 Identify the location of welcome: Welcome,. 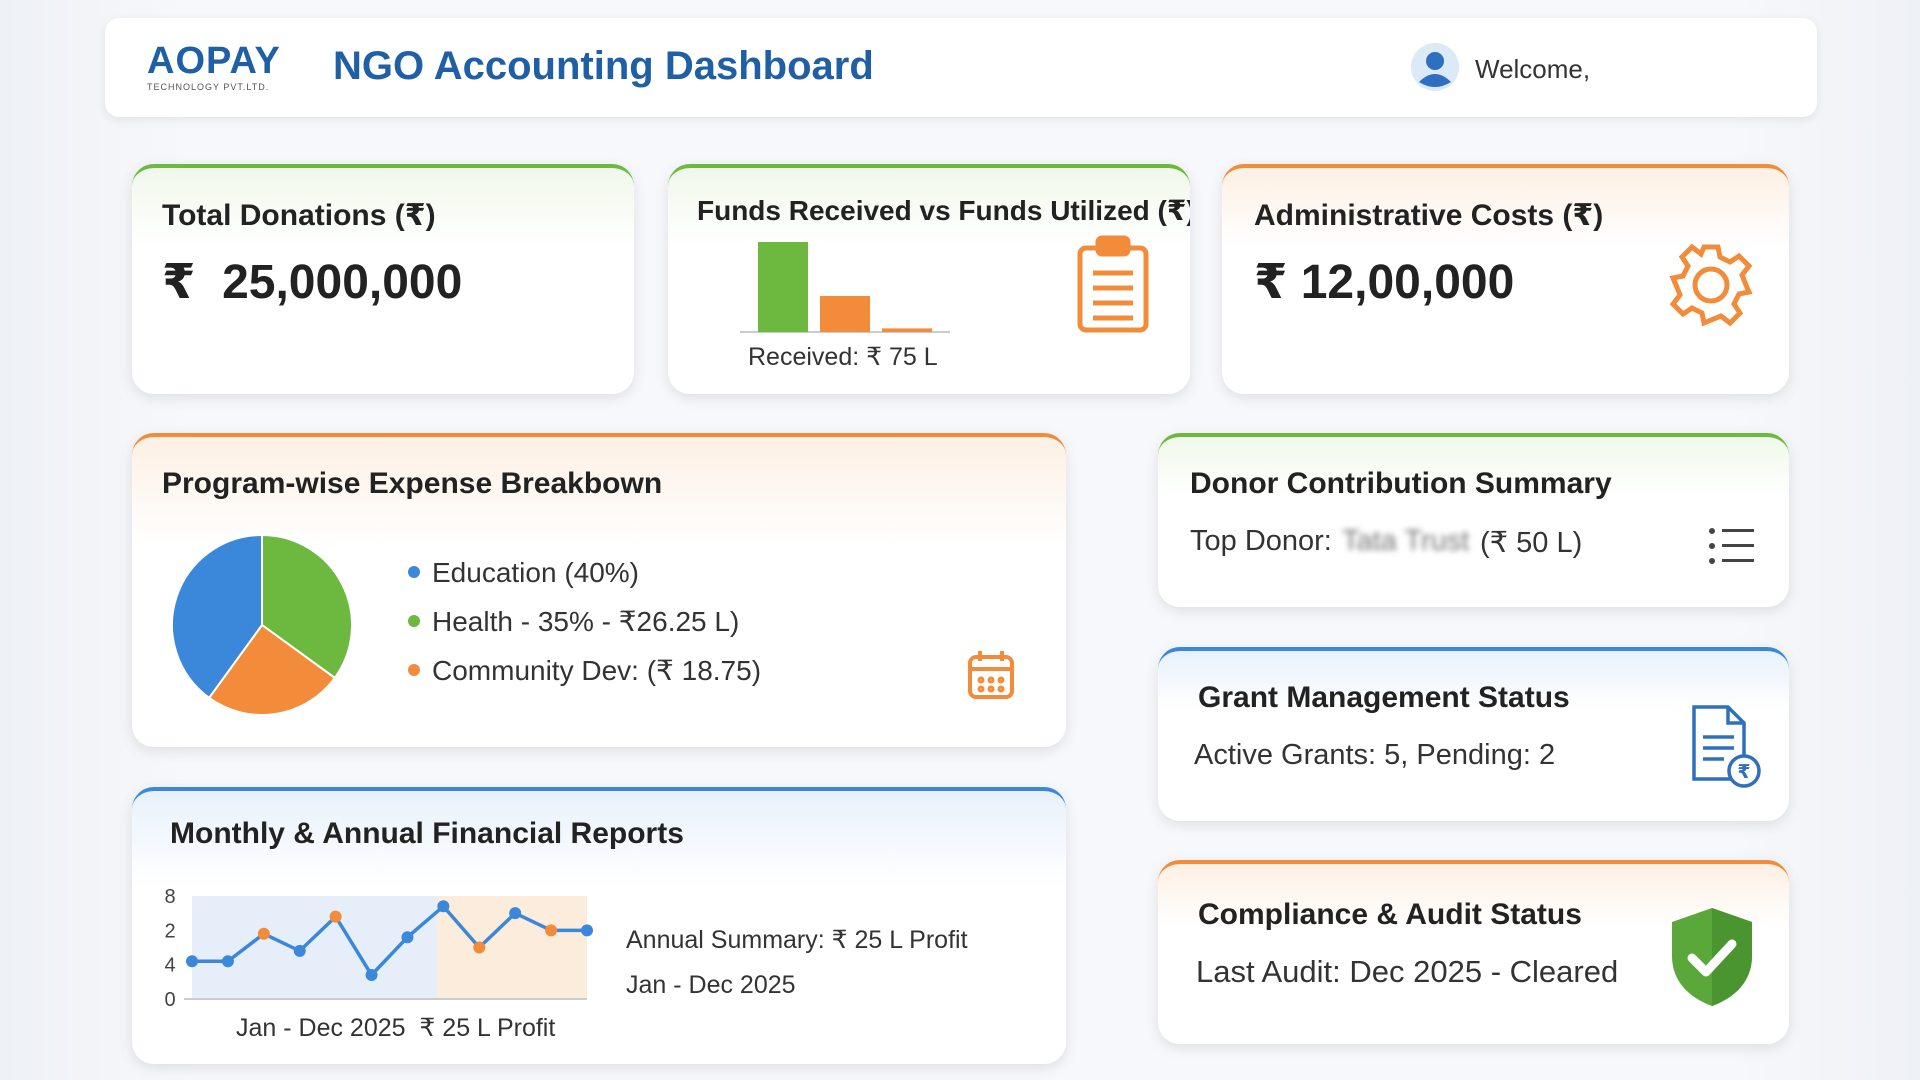
(1533, 69).